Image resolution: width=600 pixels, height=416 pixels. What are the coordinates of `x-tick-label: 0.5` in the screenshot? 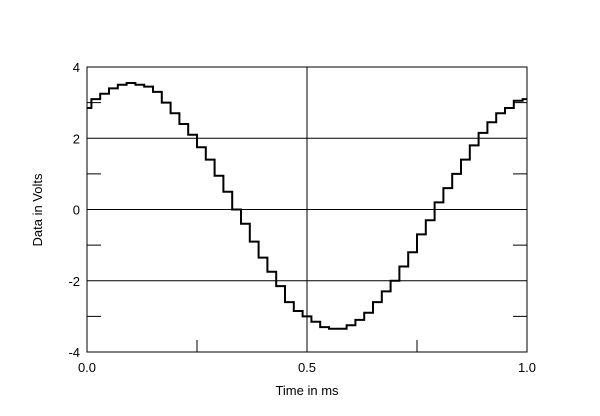 It's located at (307, 367).